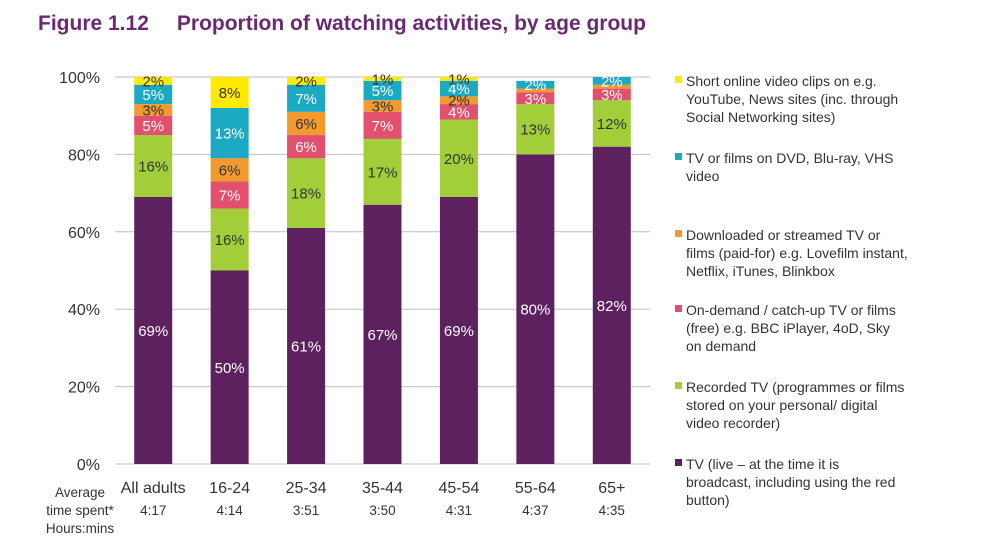 This screenshot has width=997, height=556. I want to click on avg-time-value: 4:31, so click(459, 510).